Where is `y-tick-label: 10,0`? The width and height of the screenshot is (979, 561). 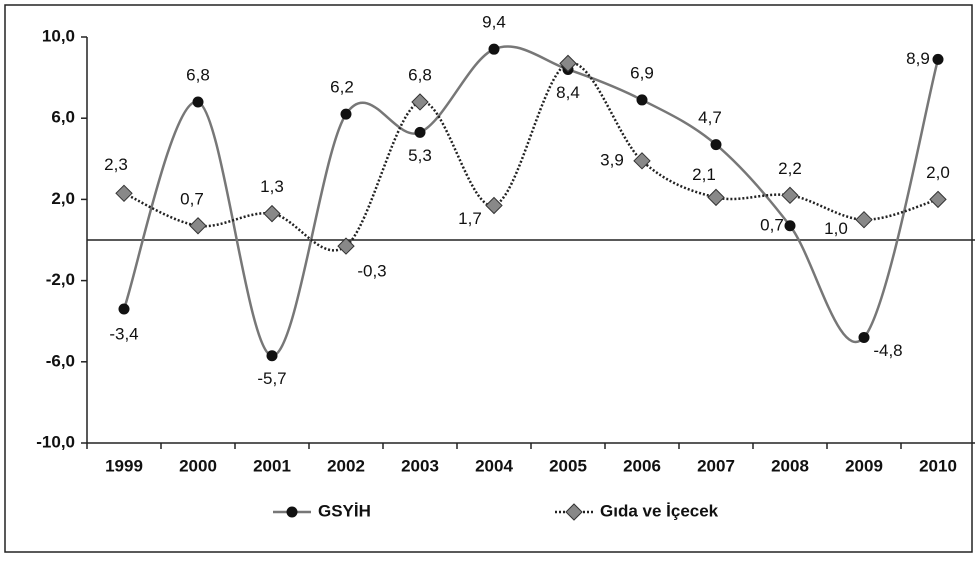 y-tick-label: 10,0 is located at coordinates (58, 35).